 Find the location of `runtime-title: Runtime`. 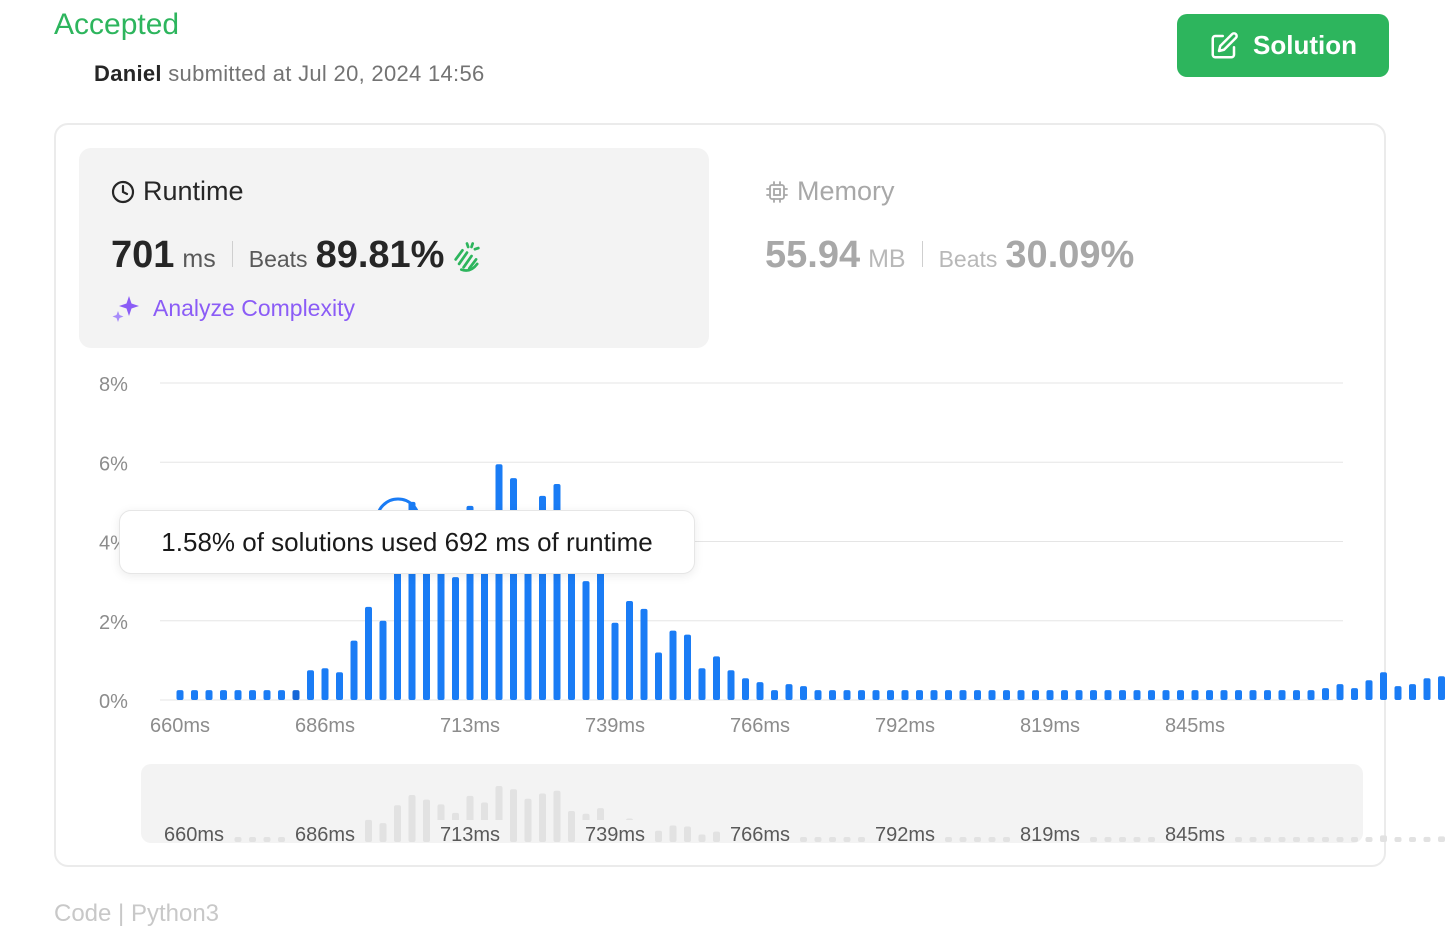

runtime-title: Runtime is located at coordinates (193, 191).